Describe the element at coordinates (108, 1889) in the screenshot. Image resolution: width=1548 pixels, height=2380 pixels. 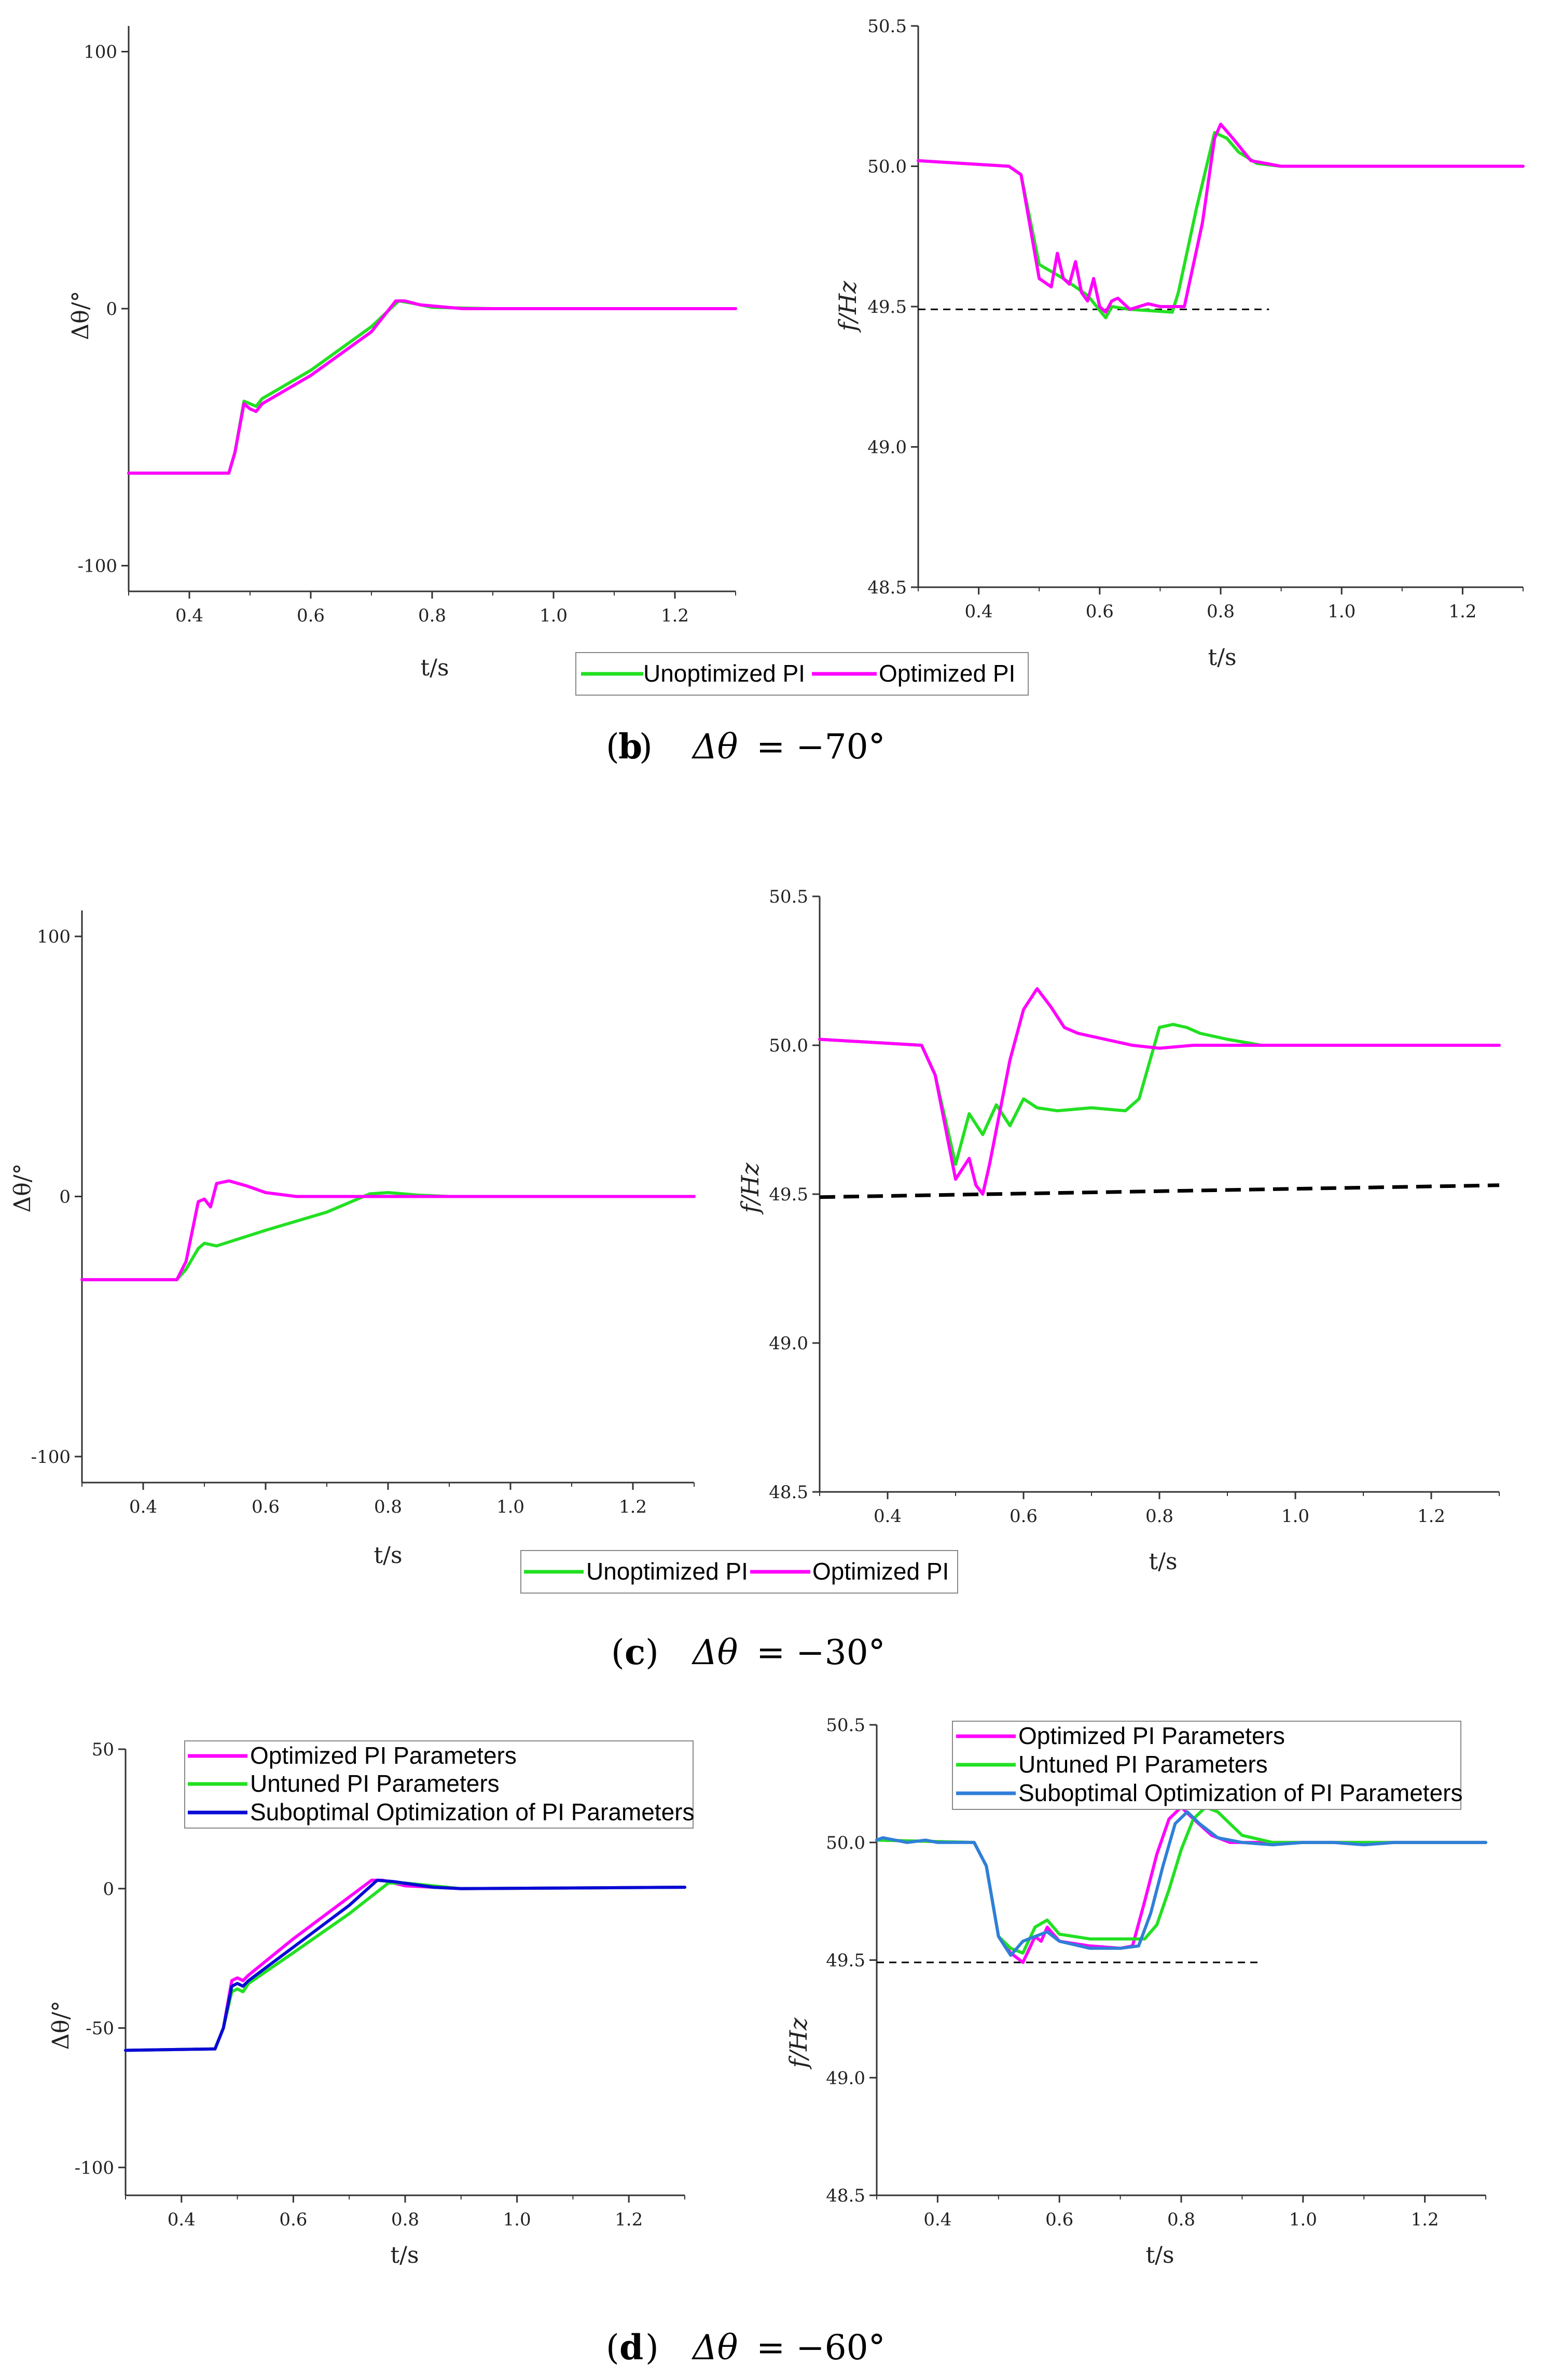
I see `d-left-ytick-label: 0` at that location.